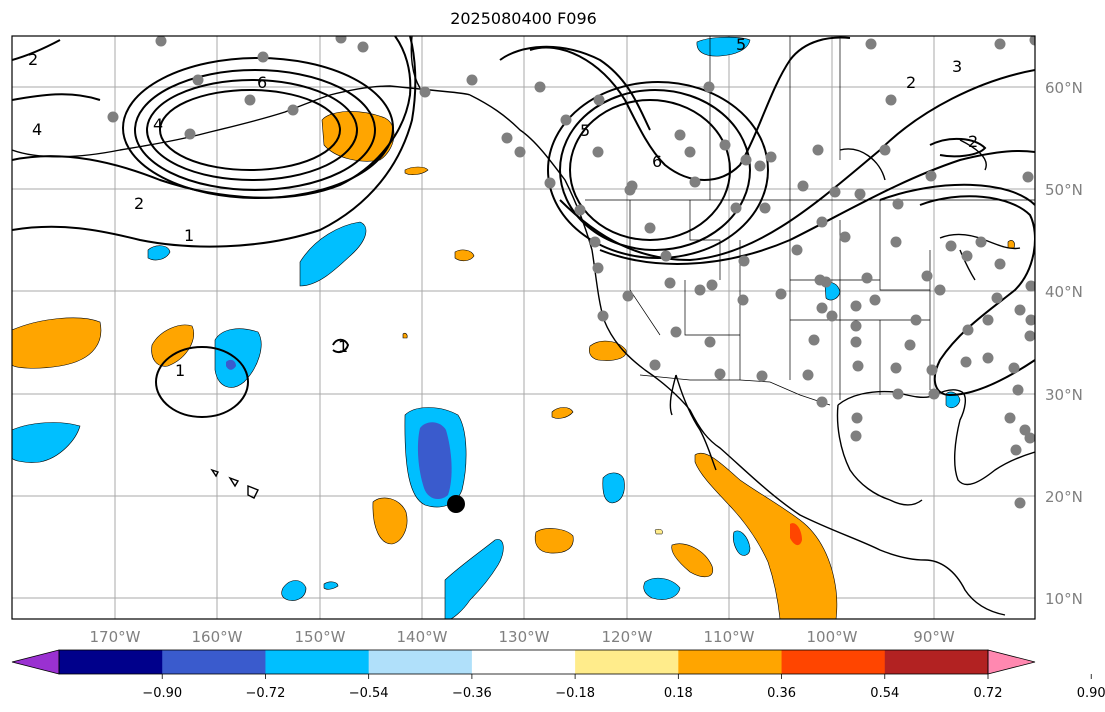 The image size is (1105, 712). I want to click on strong-positive-anomaly-area, so click(796, 534).